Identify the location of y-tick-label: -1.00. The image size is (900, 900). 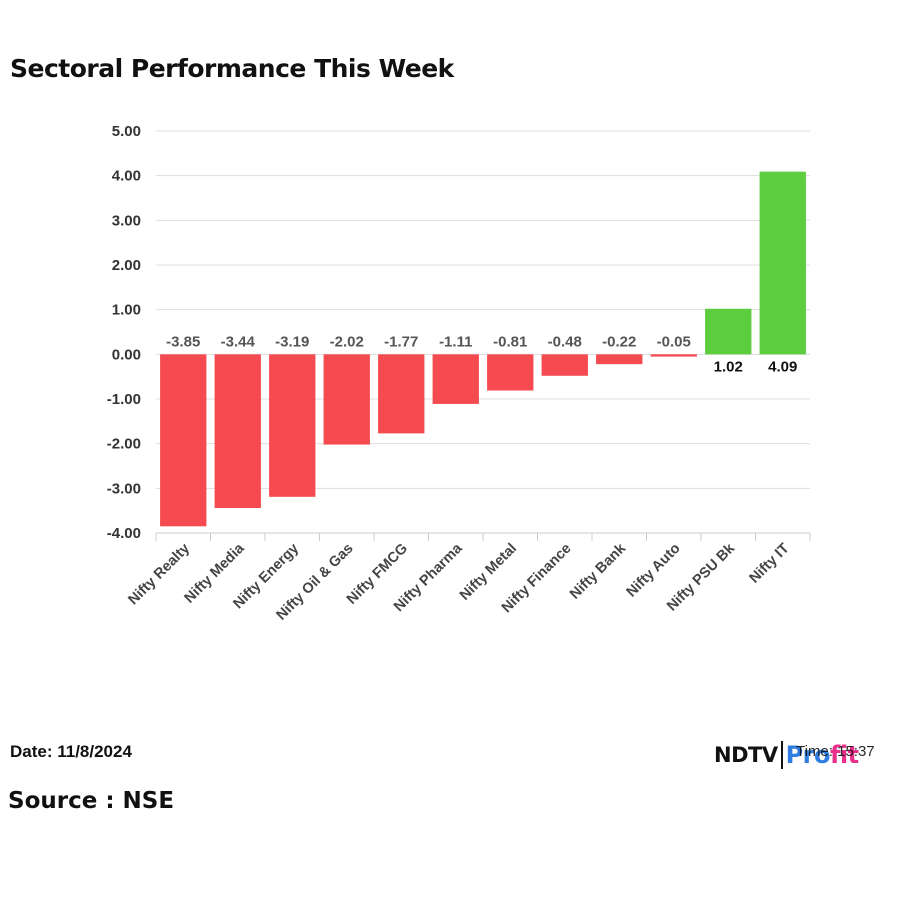
(124, 399).